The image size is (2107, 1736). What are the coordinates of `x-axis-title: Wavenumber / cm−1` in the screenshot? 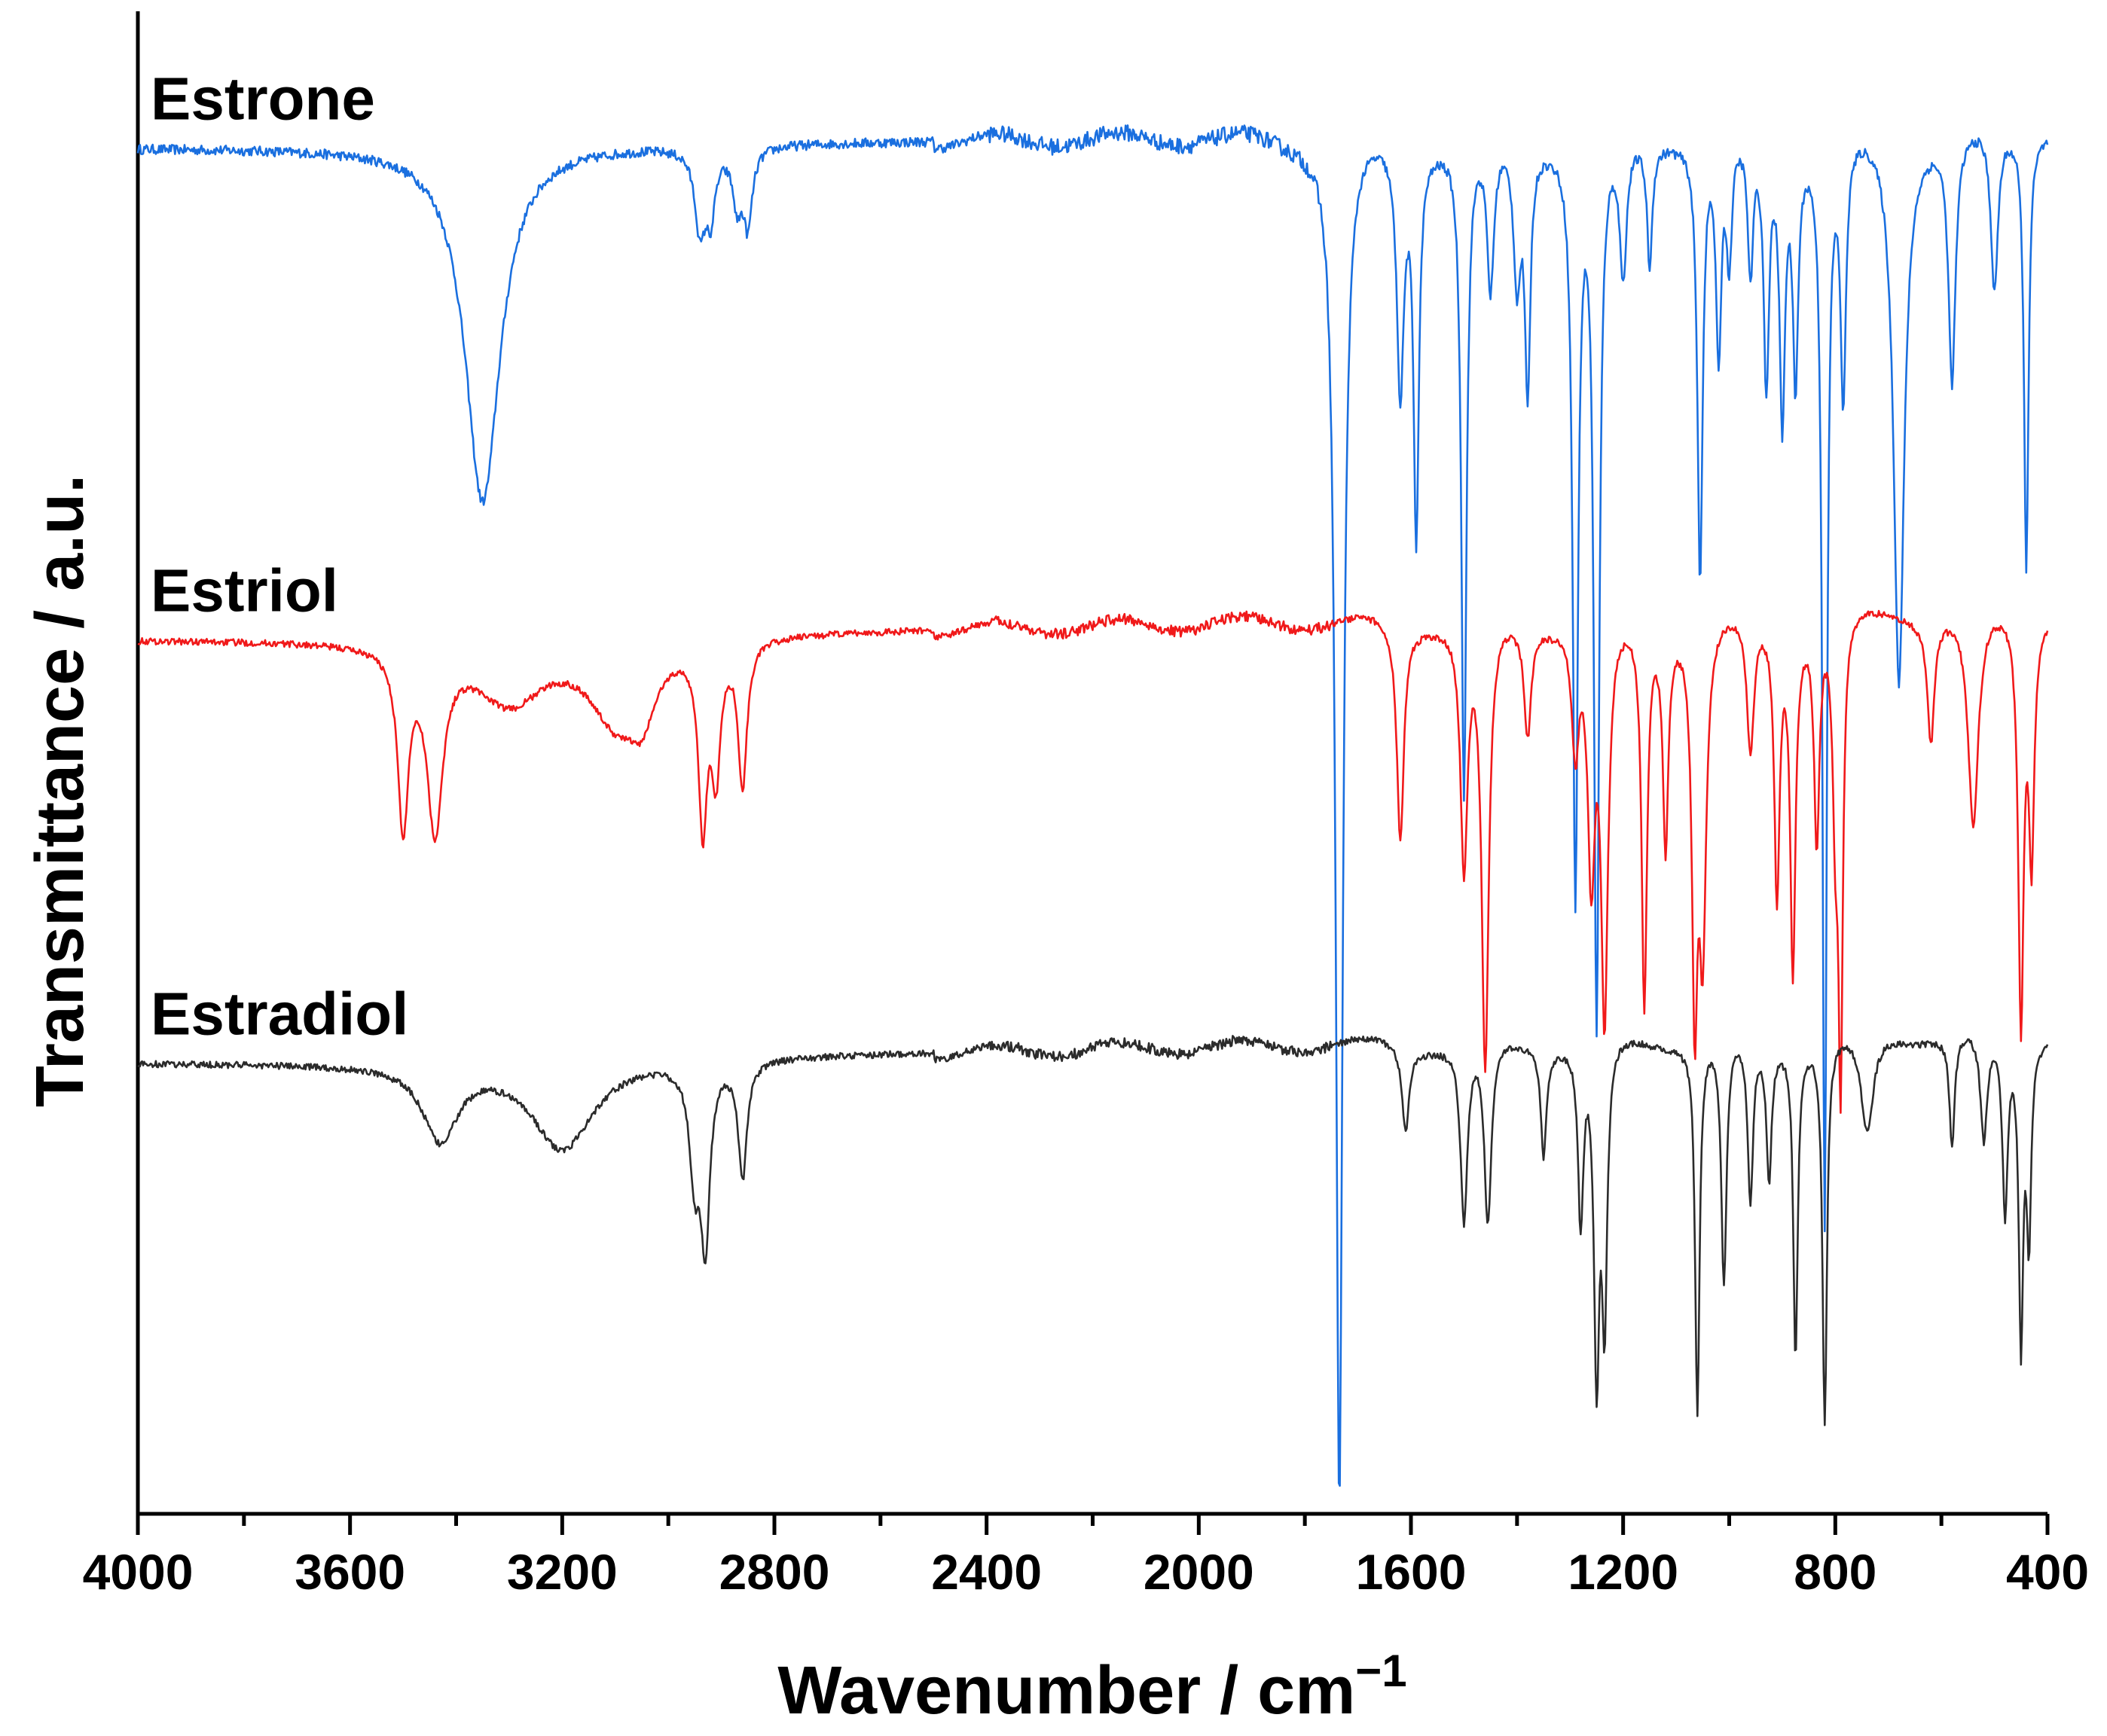 It's located at (1091, 1687).